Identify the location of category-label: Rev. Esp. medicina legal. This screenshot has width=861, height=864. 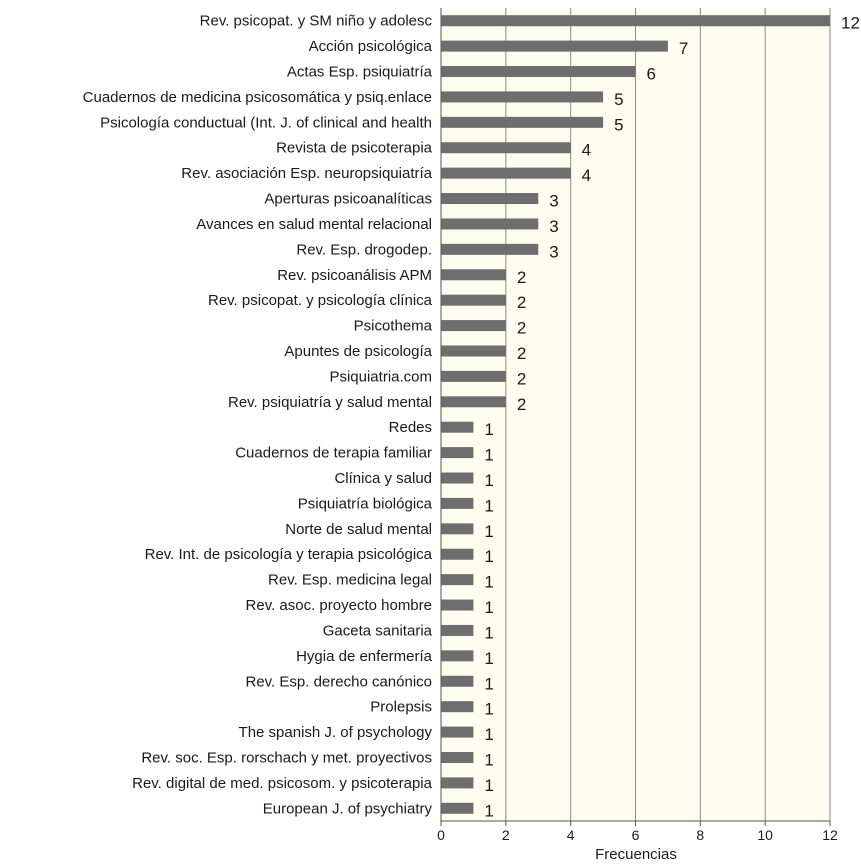
(350, 580).